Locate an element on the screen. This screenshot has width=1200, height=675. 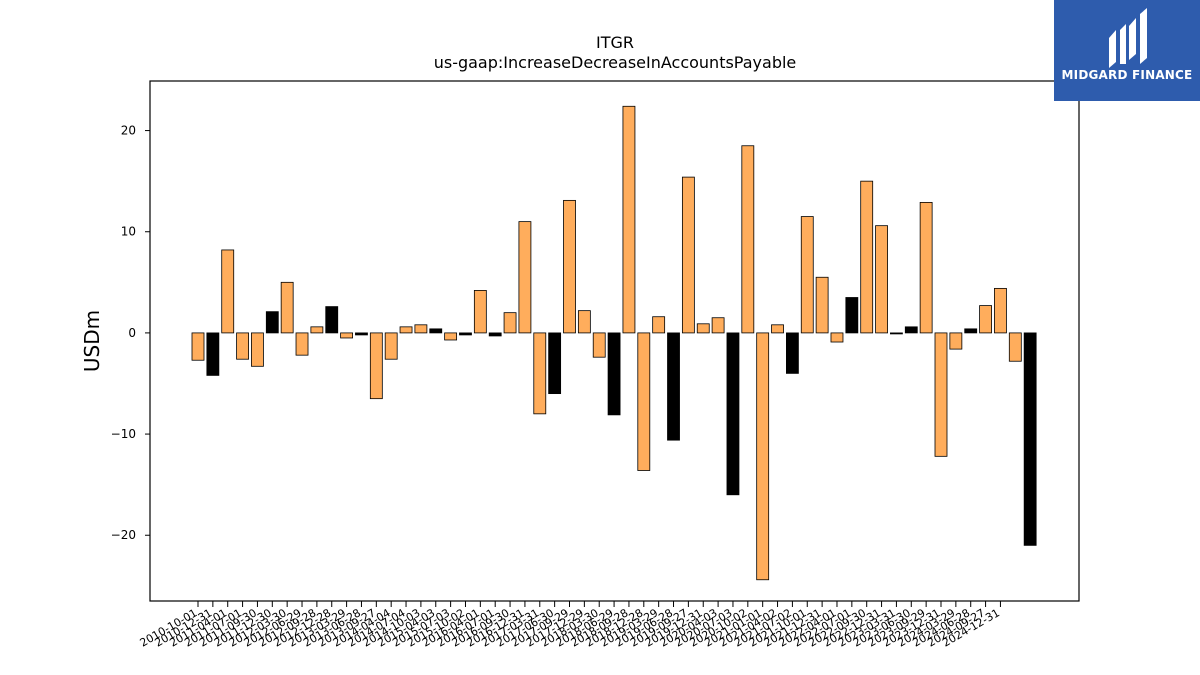
y-ticks-group: −20 −10 0 10 20 is located at coordinates (130, 333).